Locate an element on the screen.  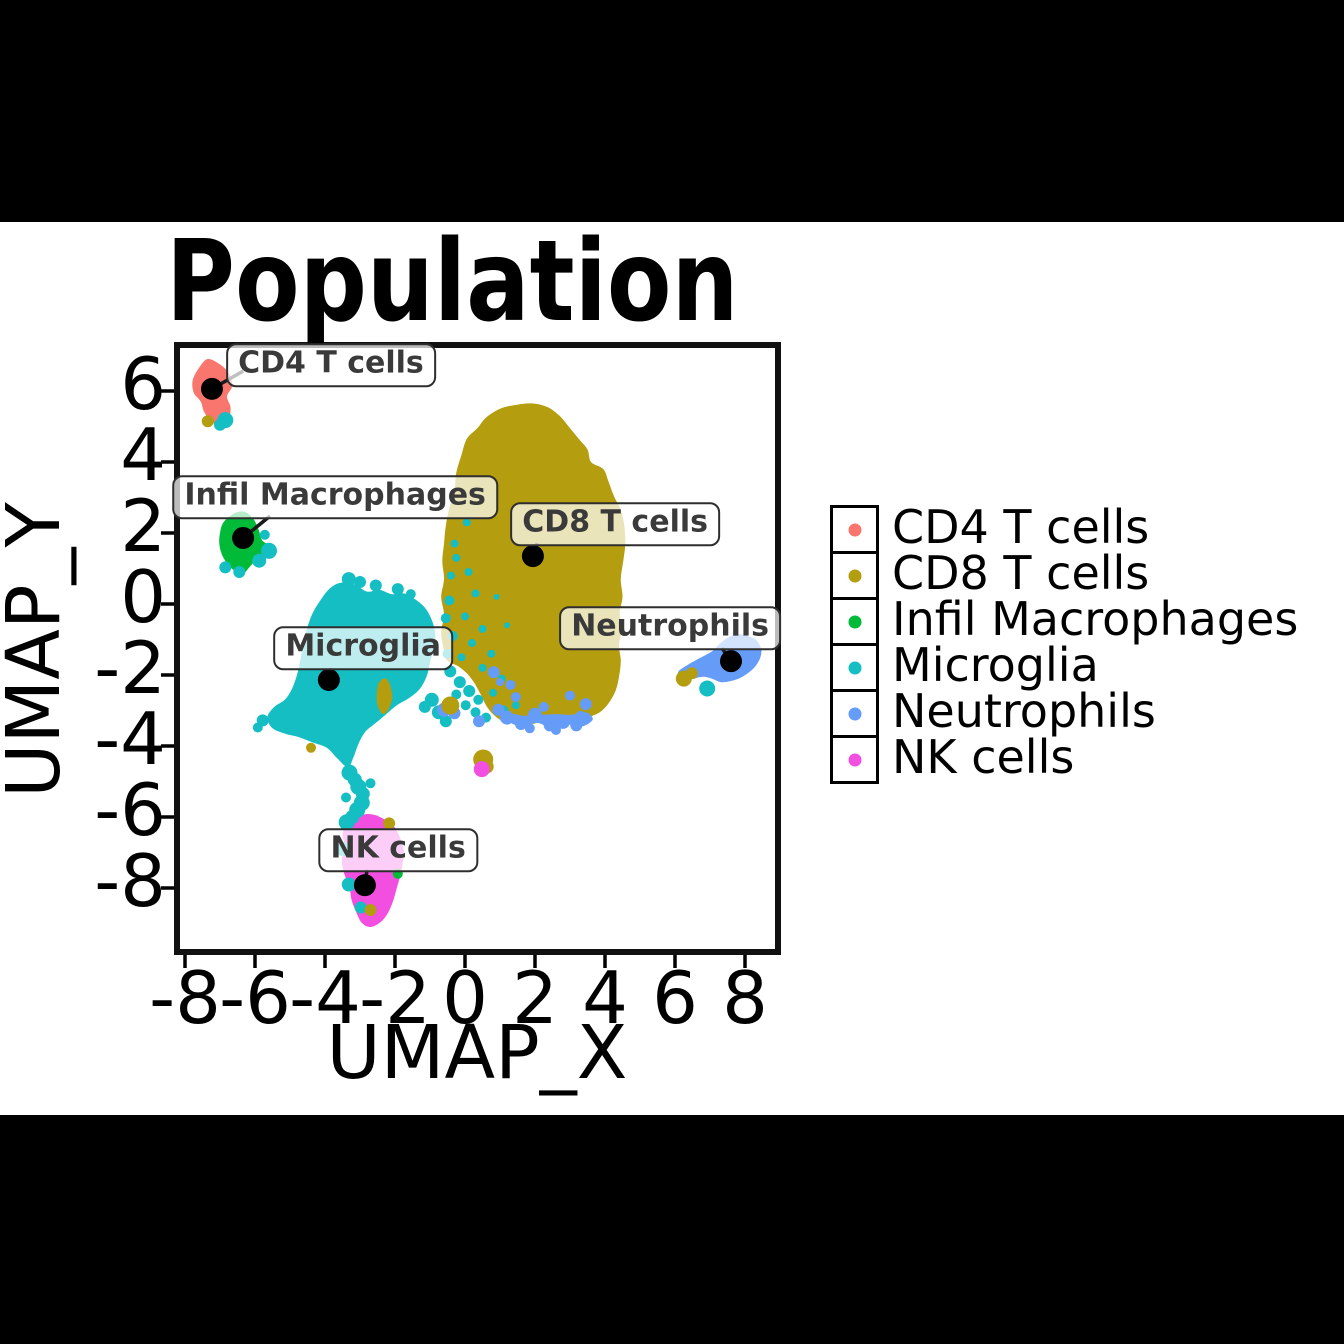
legend-key-cd4-t-cells is located at coordinates (854, 529).